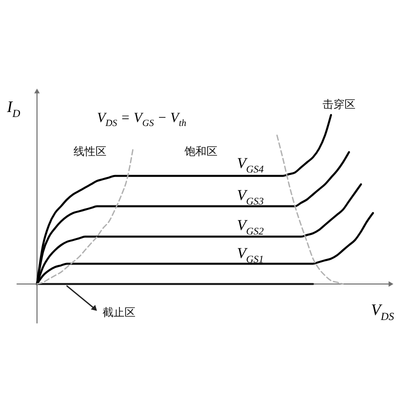  Describe the element at coordinates (119, 312) in the screenshot. I see `text: 截止区` at that location.